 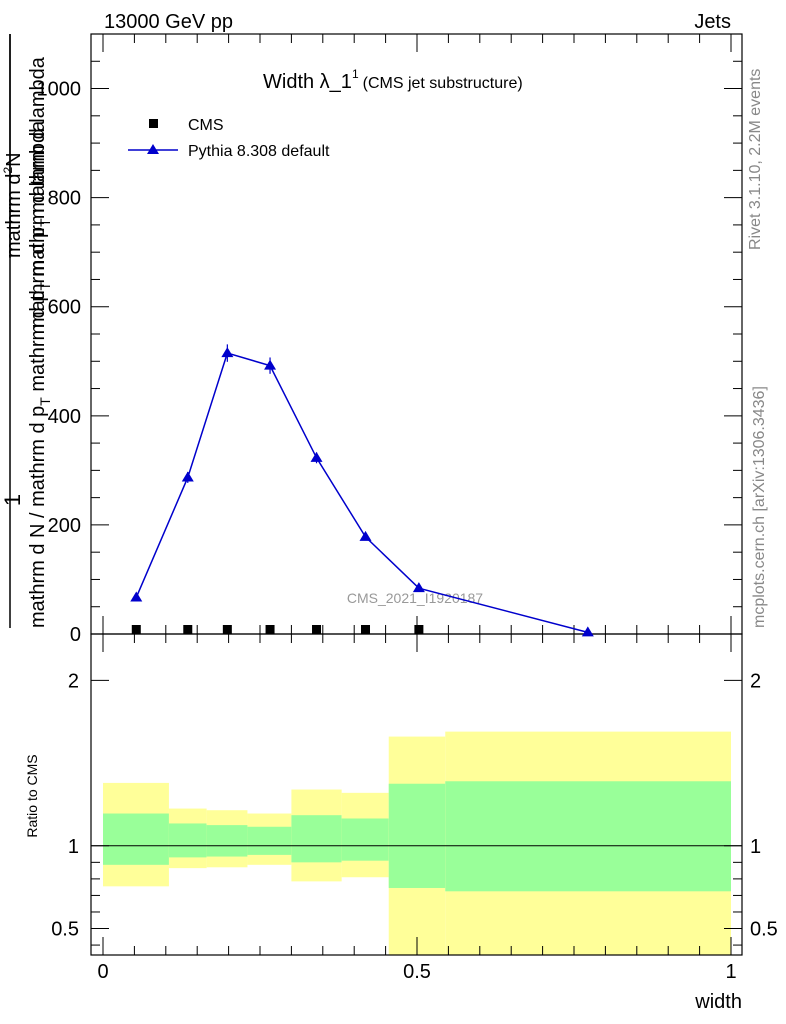 I want to click on ylabel-den-right-a: mathrm d p, so click(x=38, y=277).